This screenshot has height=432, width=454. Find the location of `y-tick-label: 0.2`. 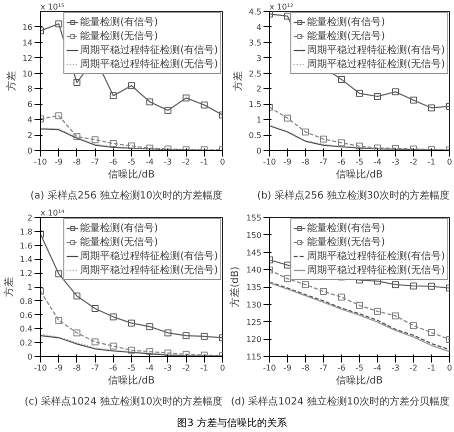

y-tick-label: 0.2 is located at coordinates (26, 343).